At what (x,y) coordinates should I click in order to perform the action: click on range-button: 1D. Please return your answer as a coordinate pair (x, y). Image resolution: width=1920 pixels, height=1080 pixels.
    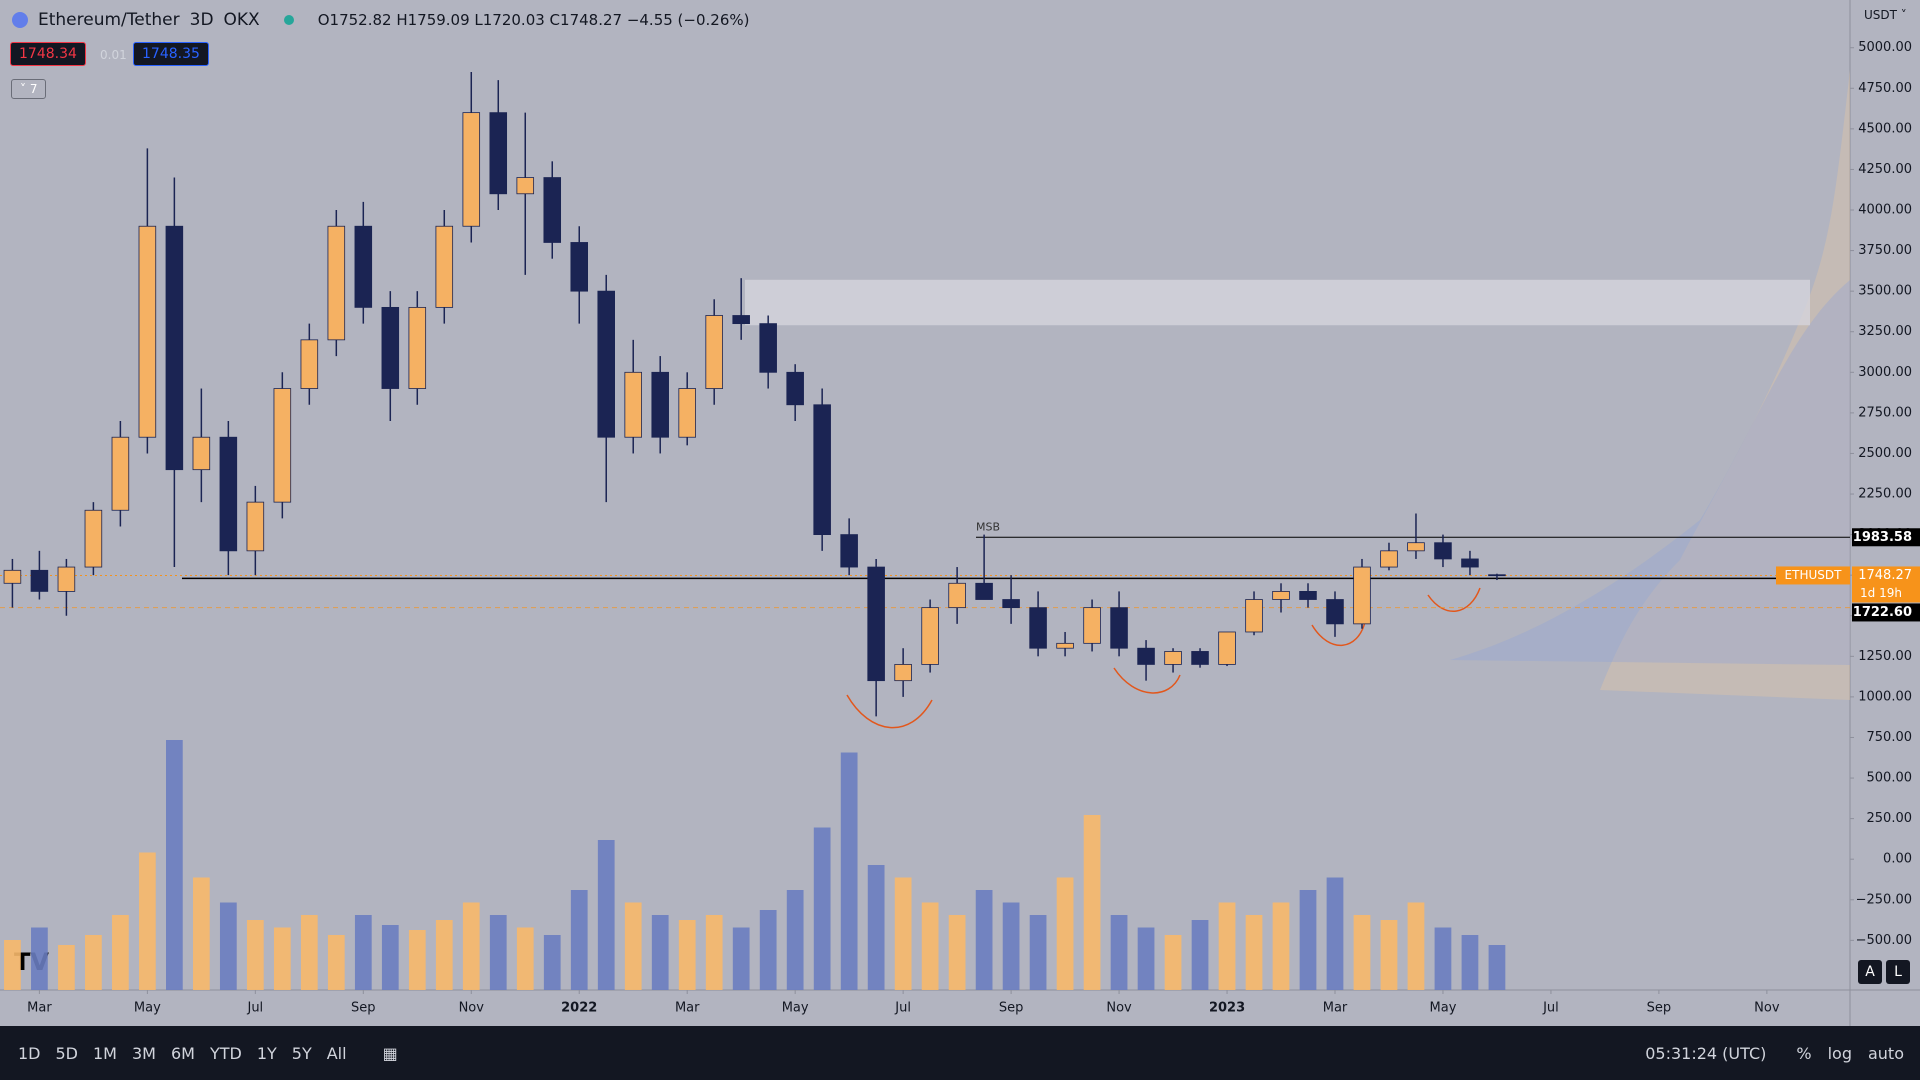
    Looking at the image, I should click on (29, 1053).